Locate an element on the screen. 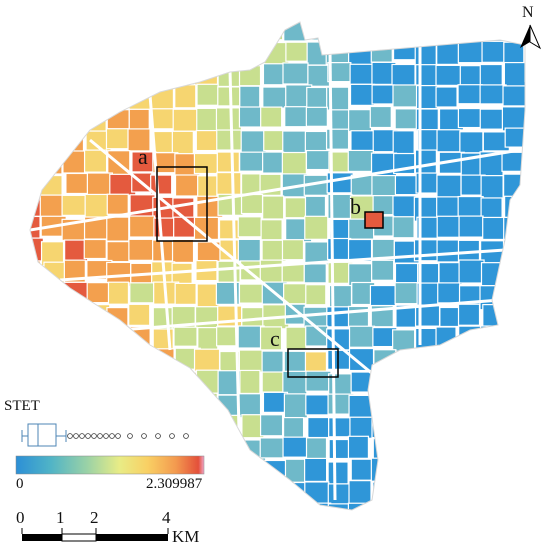  colorbar-max-label: 2.309987 is located at coordinates (174, 484).